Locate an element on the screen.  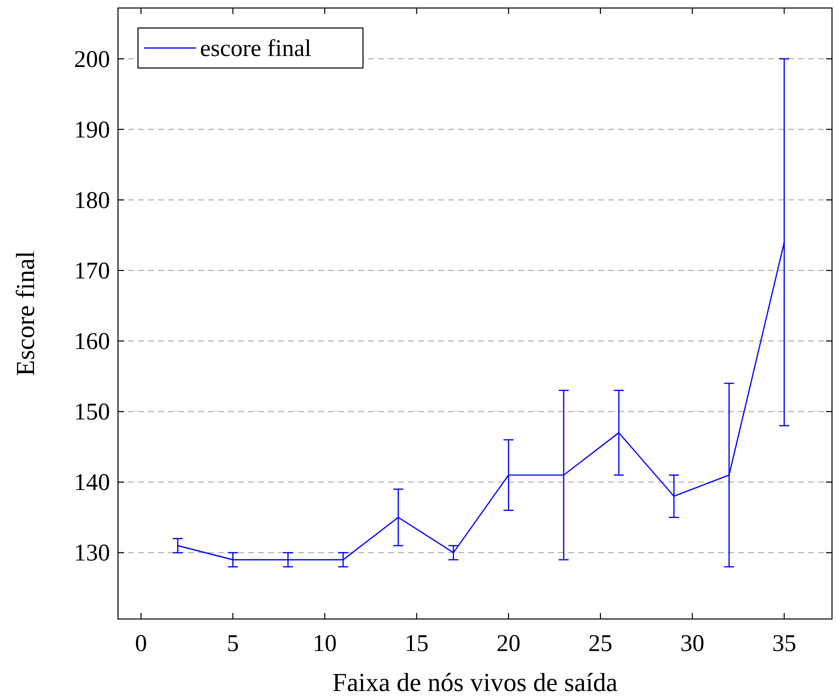
y-tick-label: 140 is located at coordinates (92, 483).